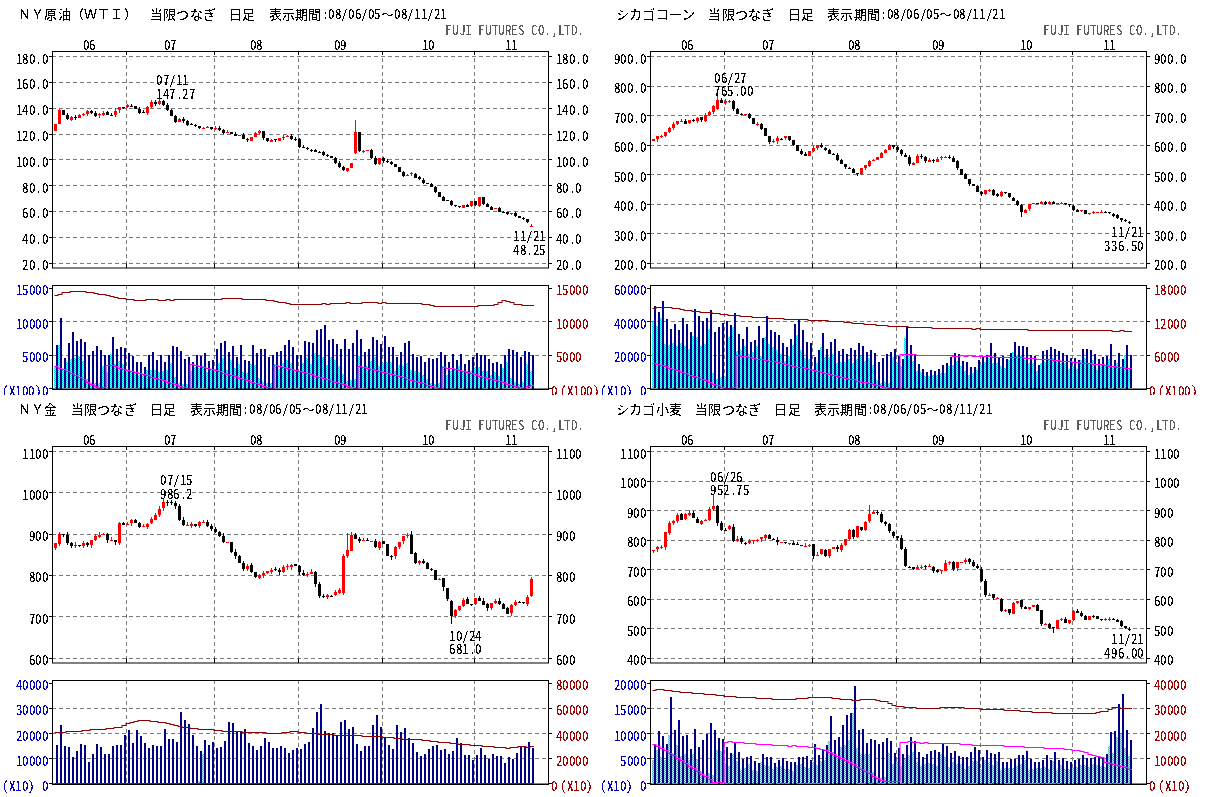 The height and width of the screenshot is (797, 1205). Describe the element at coordinates (626, 682) in the screenshot. I see `volume-axis-label-left: 20000` at that location.